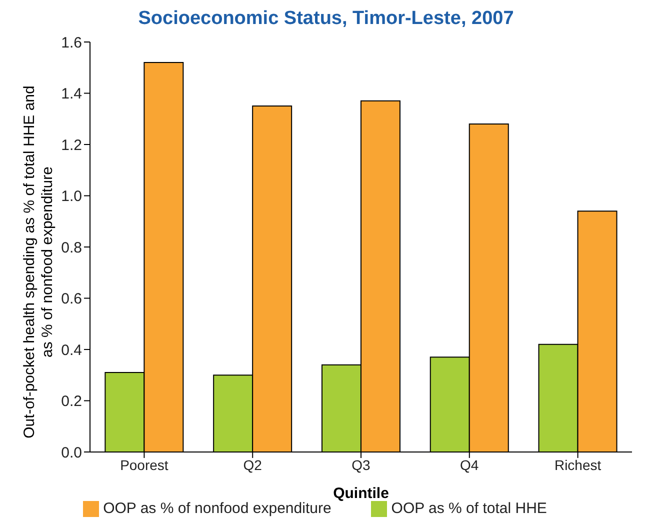 This screenshot has width=652, height=523. Describe the element at coordinates (361, 493) in the screenshot. I see `x-axis-title: Quintile` at that location.